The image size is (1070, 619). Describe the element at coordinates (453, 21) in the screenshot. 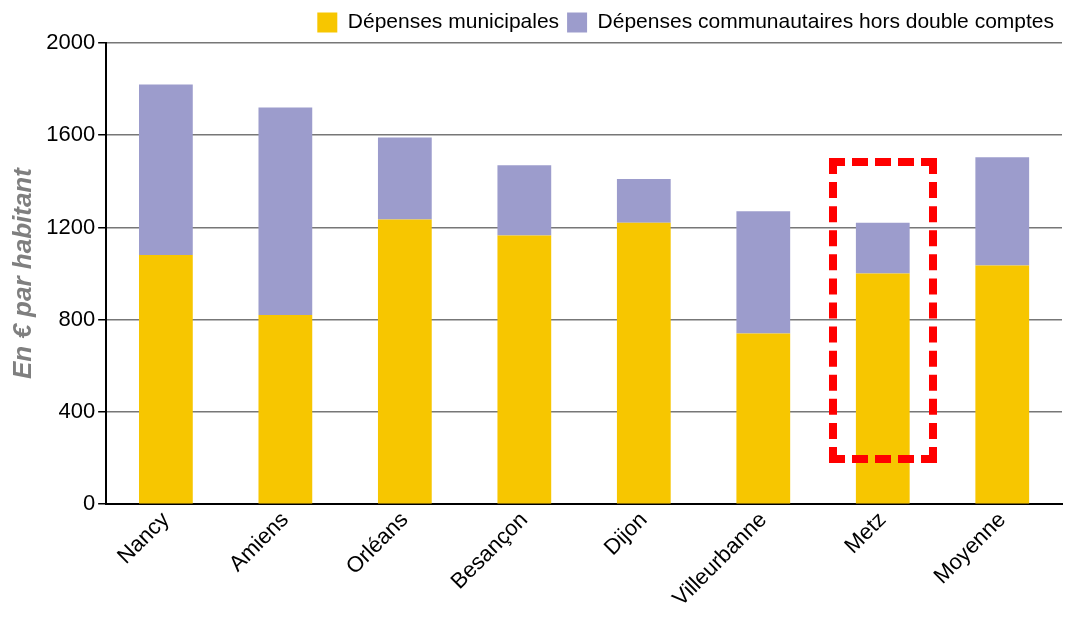

I see `legend-label: Dépenses municipales` at that location.